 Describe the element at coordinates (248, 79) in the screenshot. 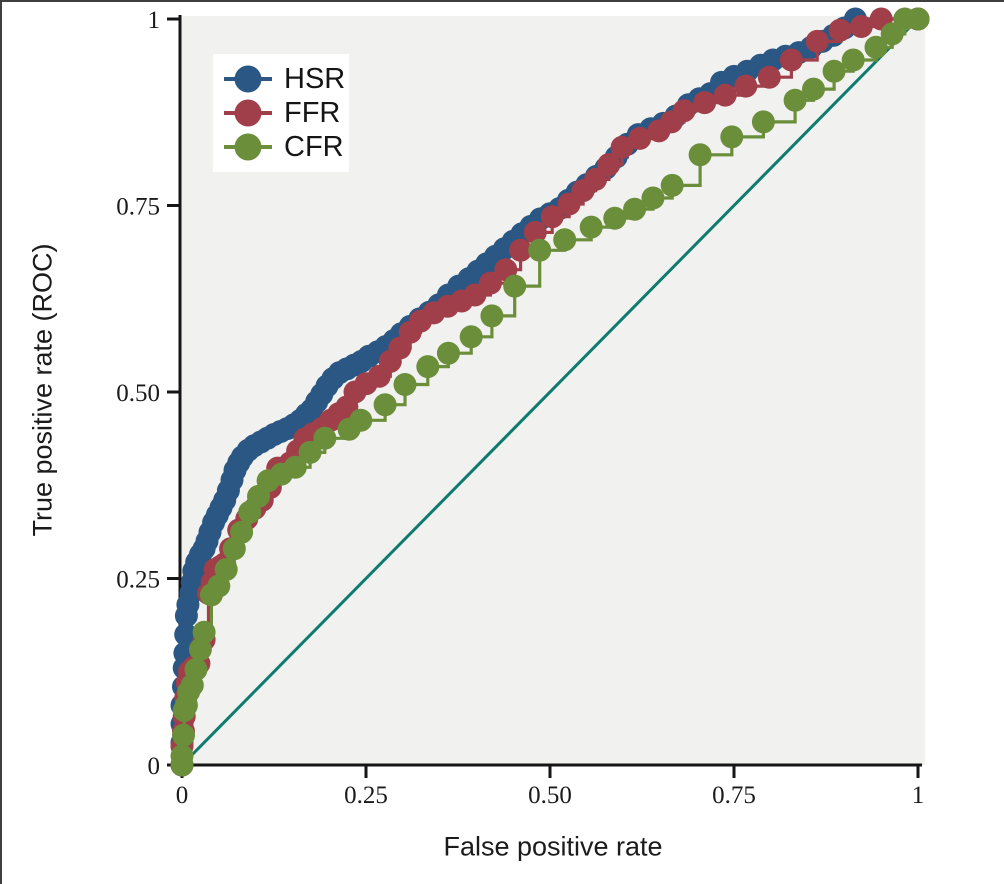

I see `hsr-line-marker-icon` at that location.